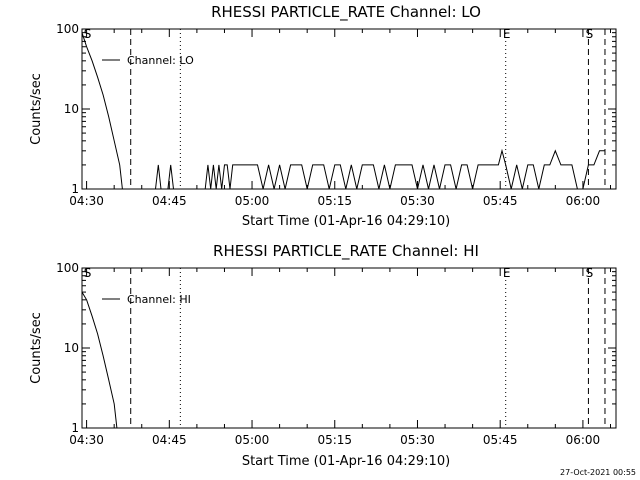  I want to click on chart-title: RHESSI PARTICLE_RATE Channel: LO, so click(346, 12).